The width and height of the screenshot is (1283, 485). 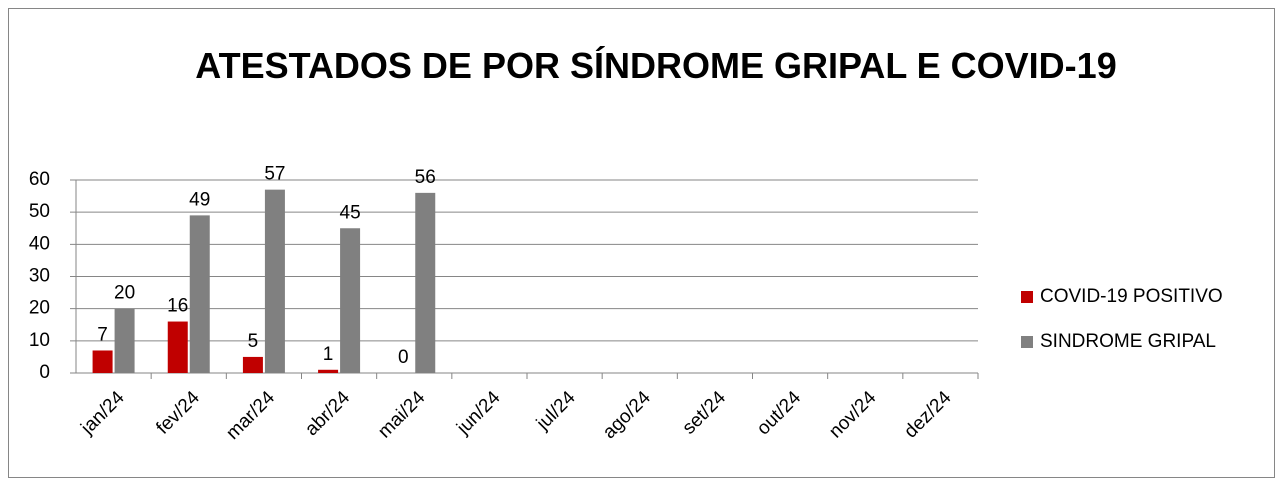 I want to click on x-tick-label: out/24, so click(x=779, y=413).